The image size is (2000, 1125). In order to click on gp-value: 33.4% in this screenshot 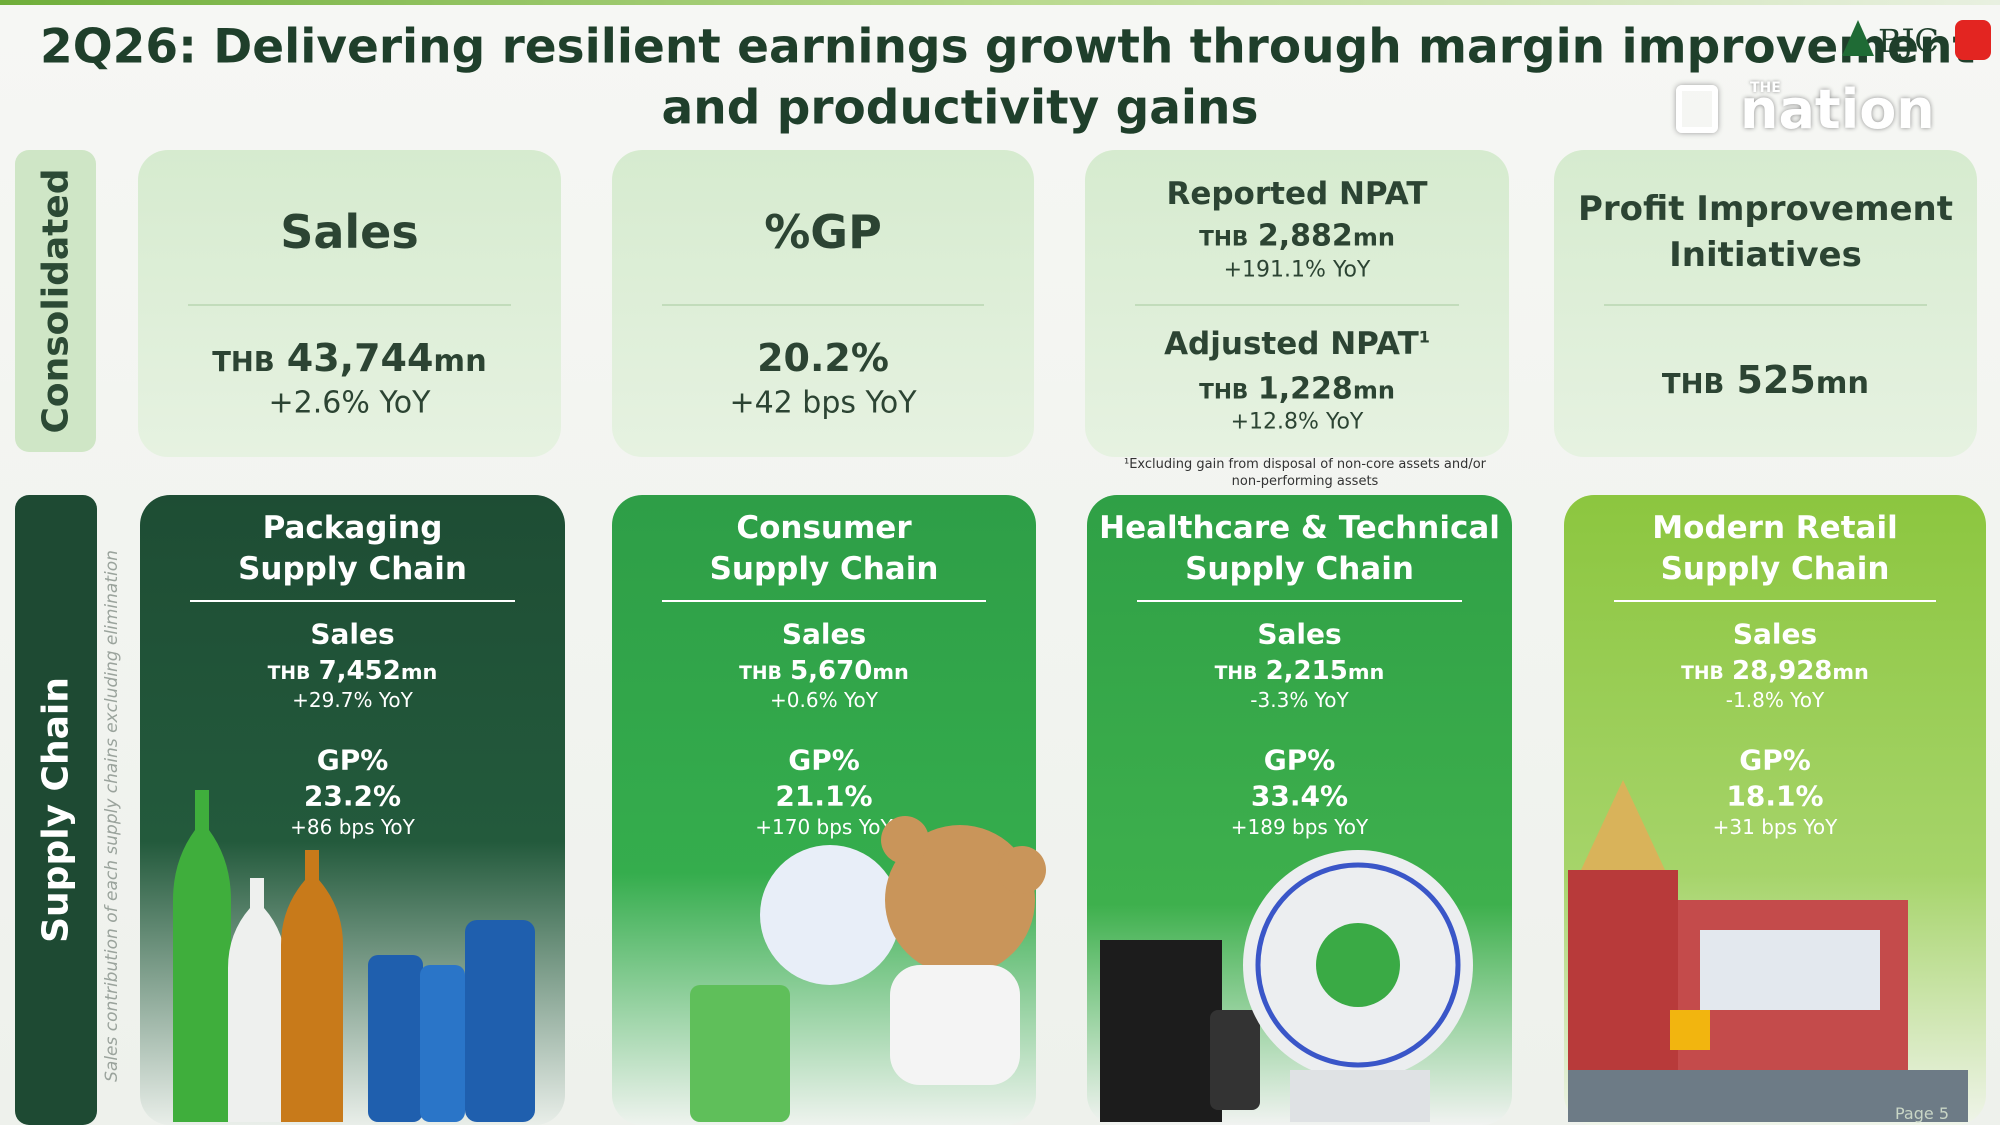, I will do `click(1299, 796)`.